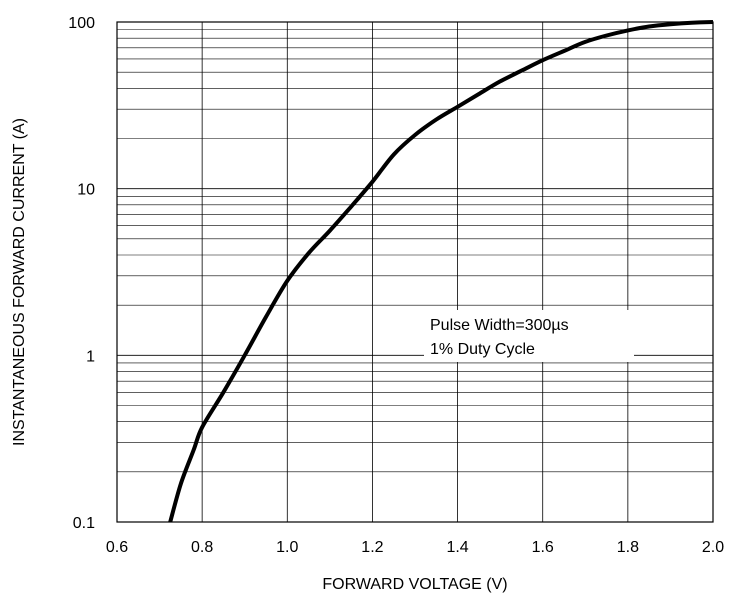 The width and height of the screenshot is (735, 597). What do you see at coordinates (415, 547) in the screenshot?
I see `x-tick-labels: 0.6 0.8 1.0 1.2 1.4 1.6 1.8 2.0` at bounding box center [415, 547].